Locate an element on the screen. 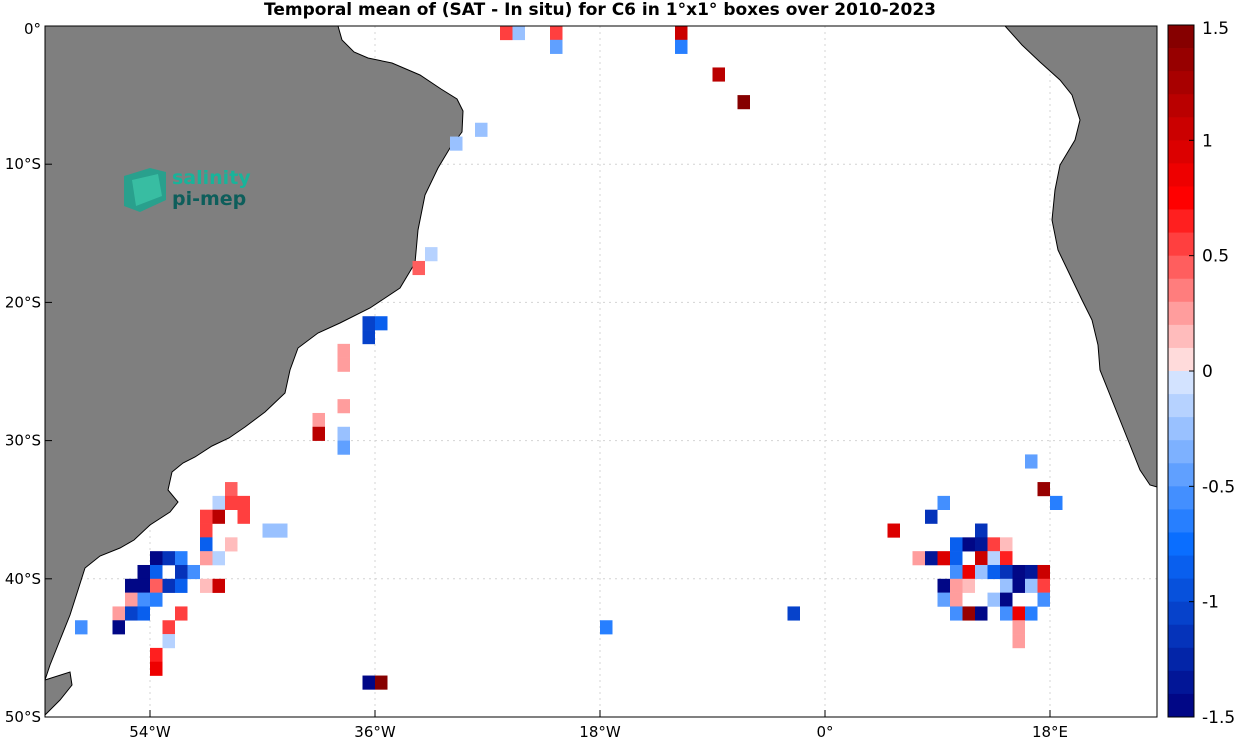 The image size is (1239, 740). logo-line2: pi-mep is located at coordinates (209, 199).